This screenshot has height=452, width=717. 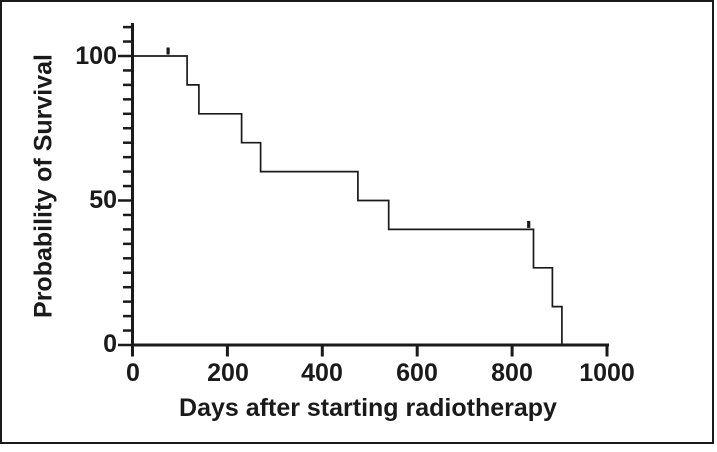 I want to click on x-tick-label-0: 0, so click(x=133, y=373).